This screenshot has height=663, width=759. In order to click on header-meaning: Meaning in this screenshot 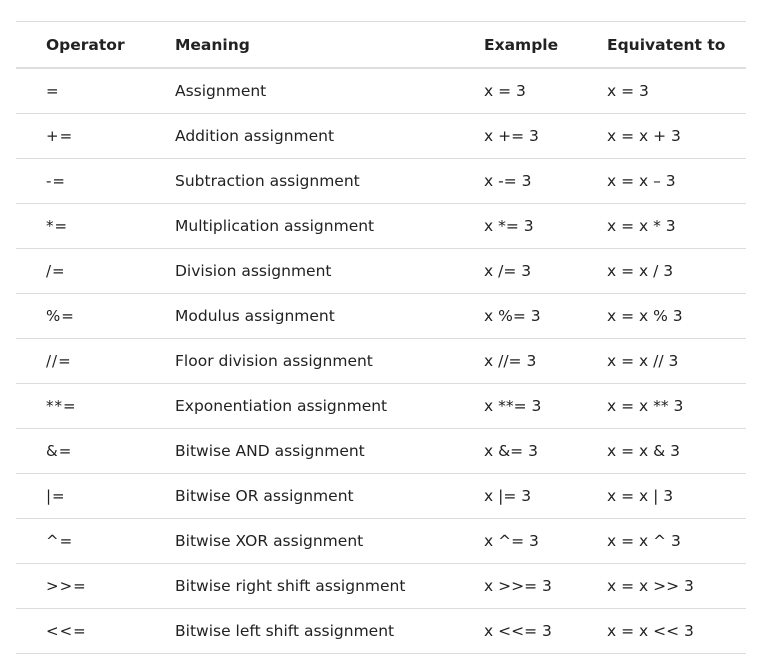, I will do `click(212, 44)`.